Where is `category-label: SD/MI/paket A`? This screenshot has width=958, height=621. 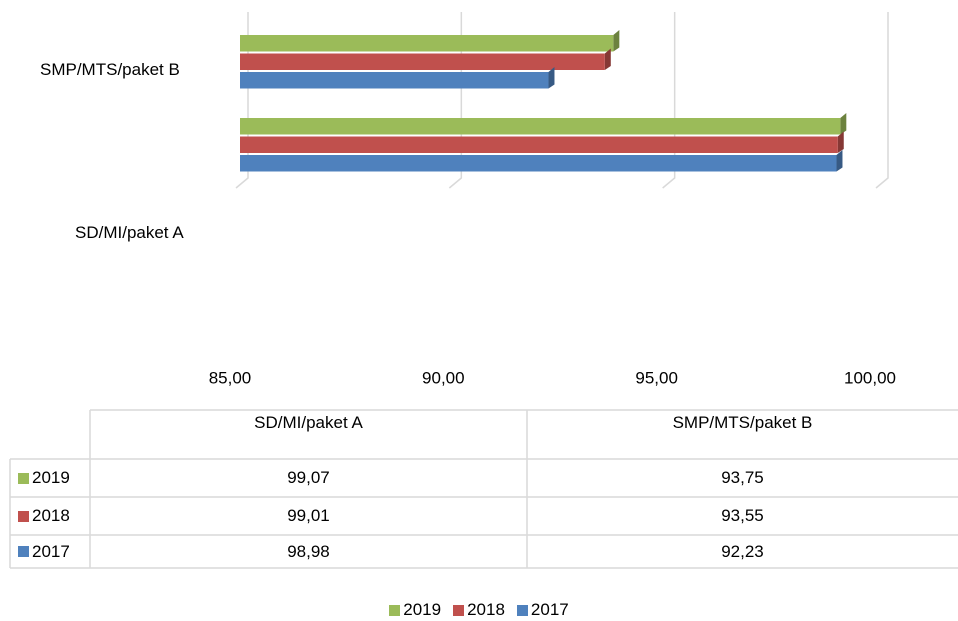
category-label: SD/MI/paket A is located at coordinates (129, 232).